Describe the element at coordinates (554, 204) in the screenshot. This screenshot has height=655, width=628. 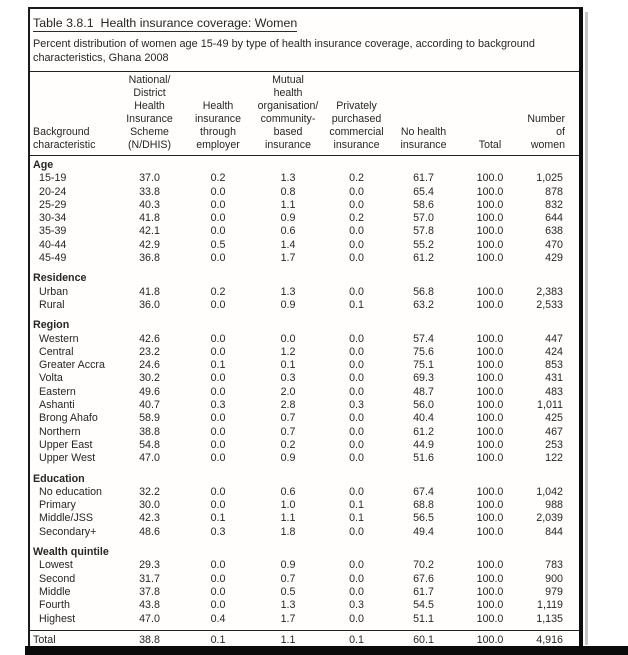
I see `data-cell: 832` at that location.